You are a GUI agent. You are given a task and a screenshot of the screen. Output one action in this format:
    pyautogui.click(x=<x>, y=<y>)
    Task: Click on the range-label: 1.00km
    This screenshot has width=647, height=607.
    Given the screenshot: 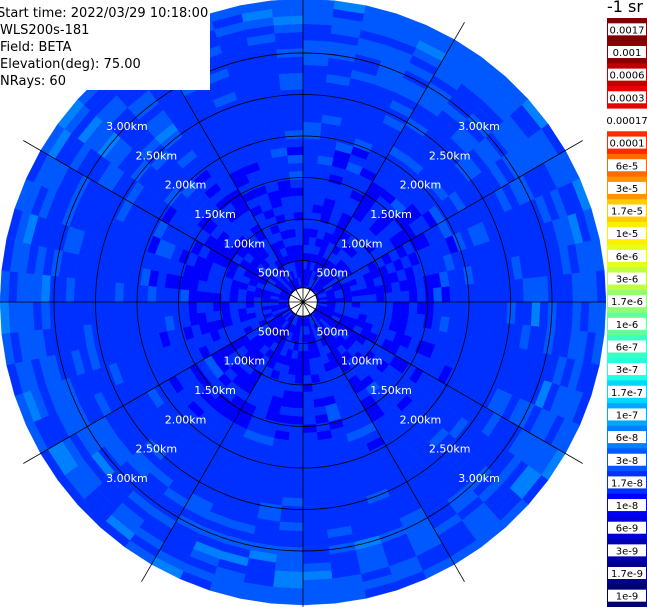 What is the action you would take?
    pyautogui.click(x=362, y=243)
    